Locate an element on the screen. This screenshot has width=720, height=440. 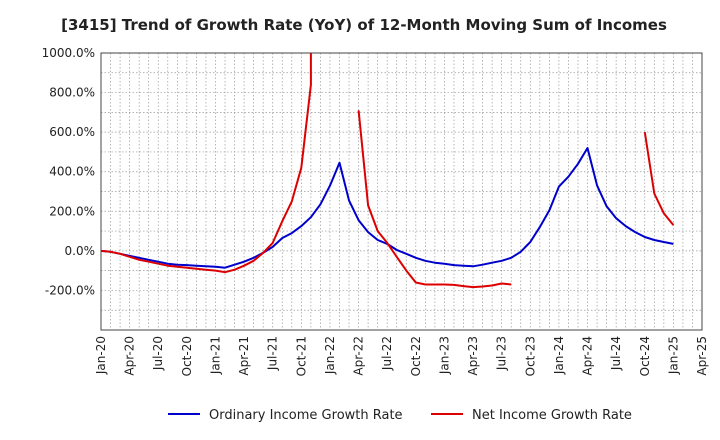
x-tick-label: Oct-20 is located at coordinates (187, 356).